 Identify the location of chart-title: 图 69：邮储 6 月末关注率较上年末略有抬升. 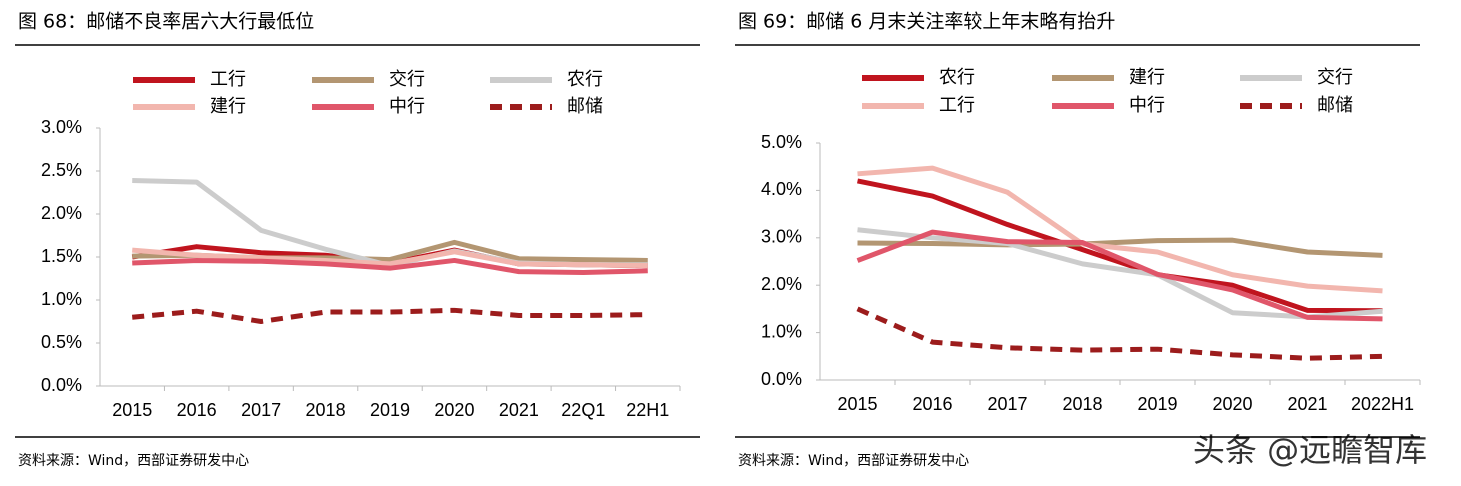
(926, 22).